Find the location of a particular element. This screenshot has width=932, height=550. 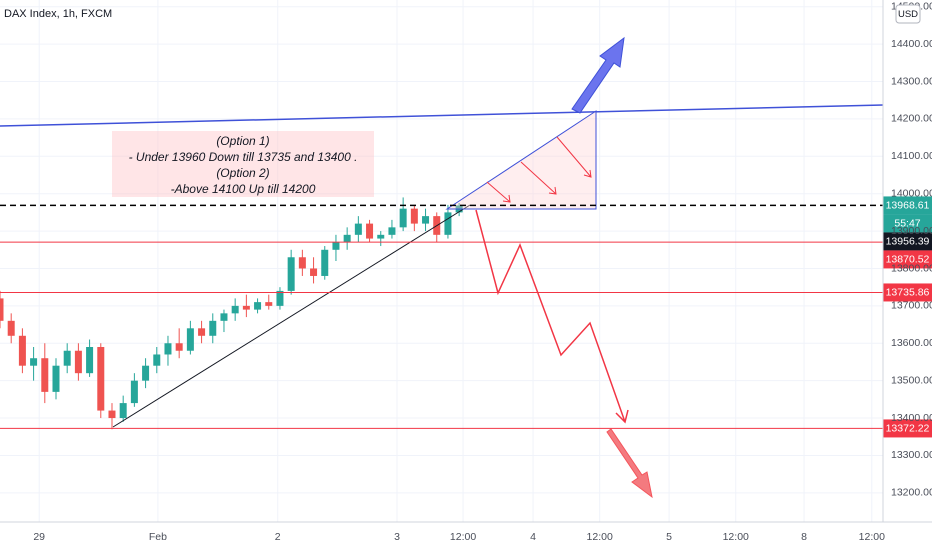

price-label: 13372.22 is located at coordinates (908, 429).